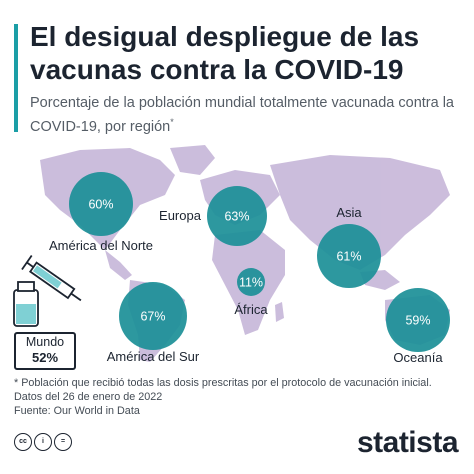 The width and height of the screenshot is (474, 474). What do you see at coordinates (23, 442) in the screenshot?
I see `cc-icon: cc` at bounding box center [23, 442].